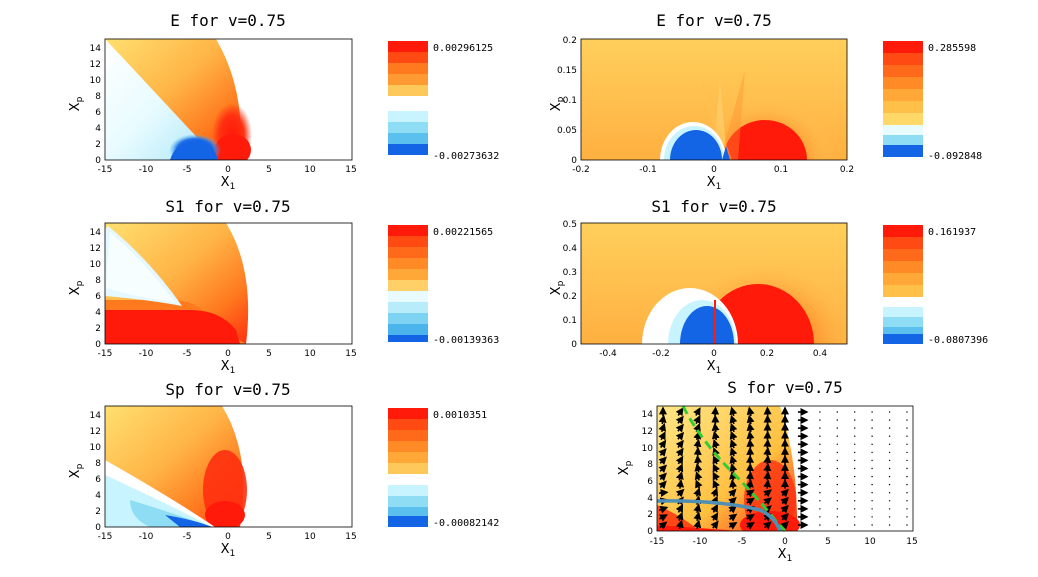 The width and height of the screenshot is (1038, 577). Describe the element at coordinates (714, 20) in the screenshot. I see `panel-title: E for v=0.75` at that location.